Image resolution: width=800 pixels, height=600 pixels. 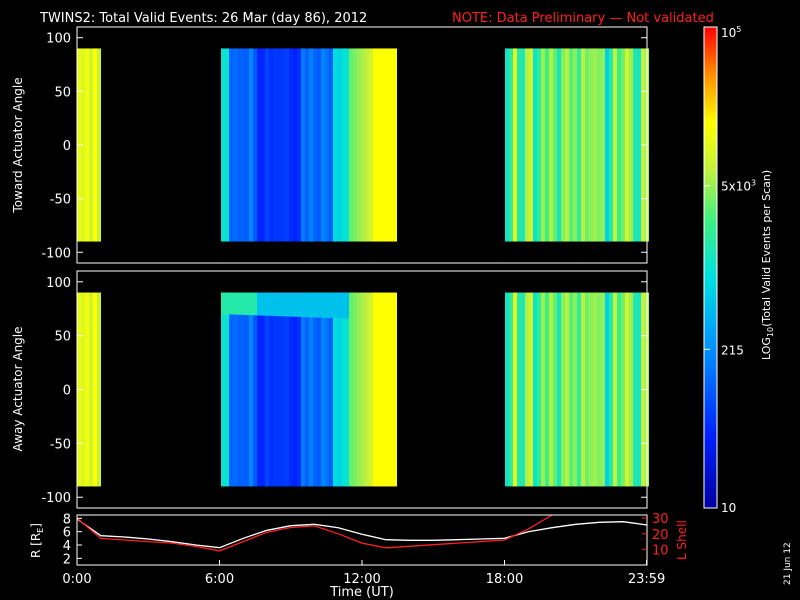 I want to click on colorbar-tick-label: 10, so click(x=728, y=508).